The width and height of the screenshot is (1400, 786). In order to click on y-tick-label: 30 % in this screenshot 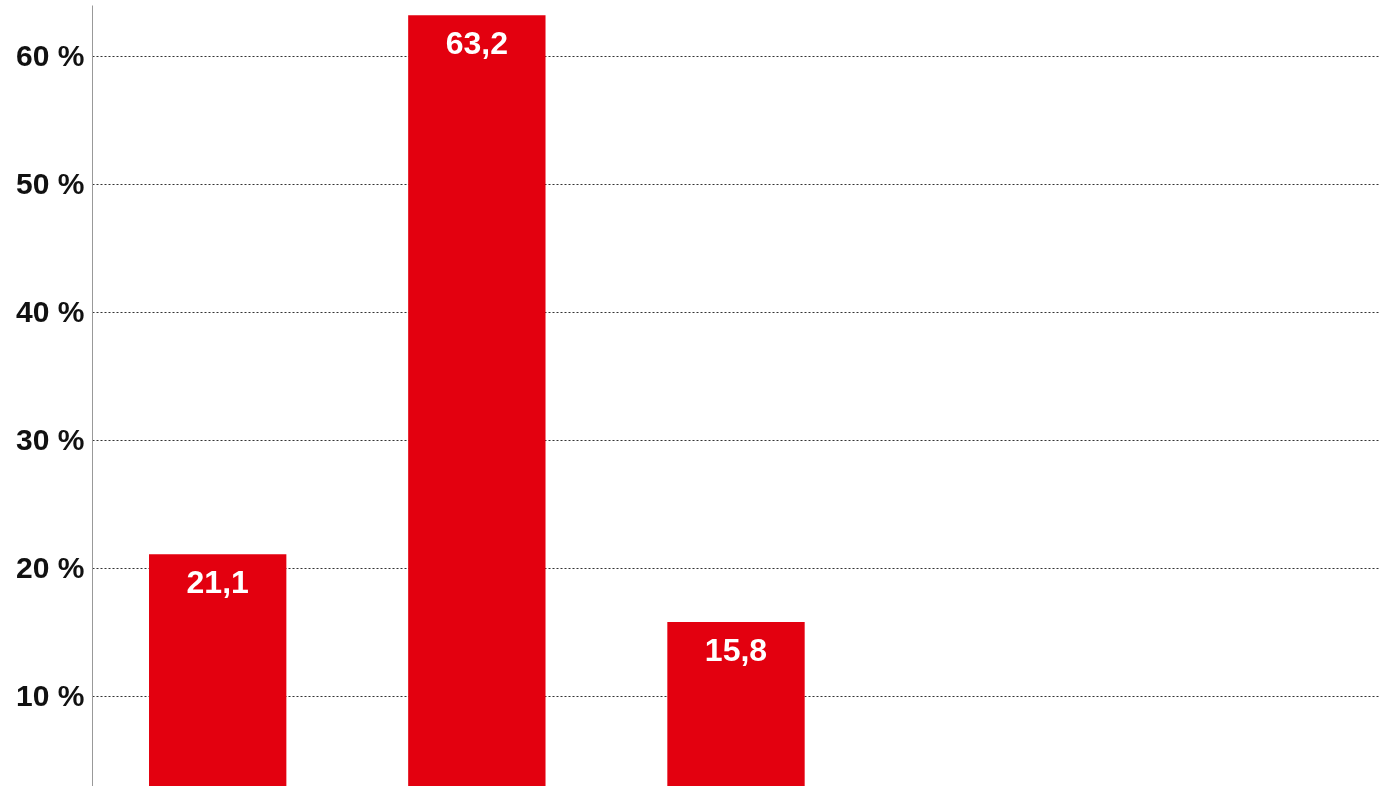, I will do `click(50, 439)`.